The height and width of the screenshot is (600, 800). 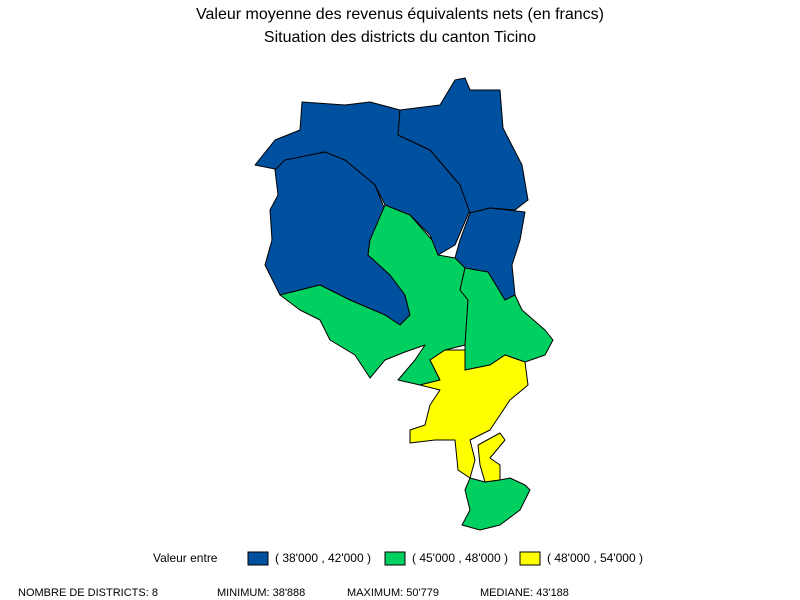 What do you see at coordinates (400, 37) in the screenshot?
I see `map-subtitle: Situation des districts du canton Ticino` at bounding box center [400, 37].